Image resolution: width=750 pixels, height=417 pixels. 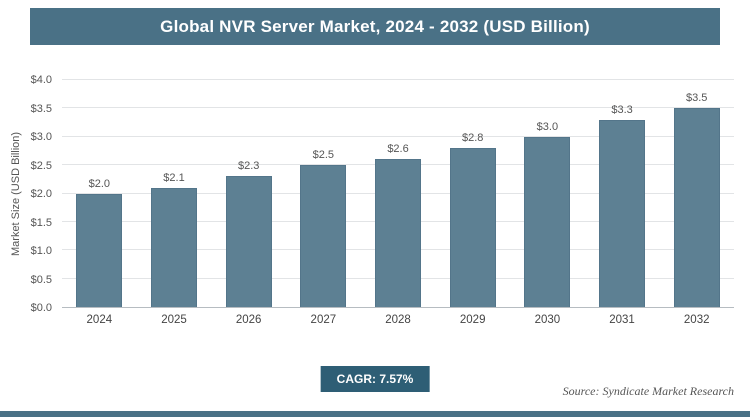 I want to click on bar-value-label: $2.3, so click(x=248, y=166).